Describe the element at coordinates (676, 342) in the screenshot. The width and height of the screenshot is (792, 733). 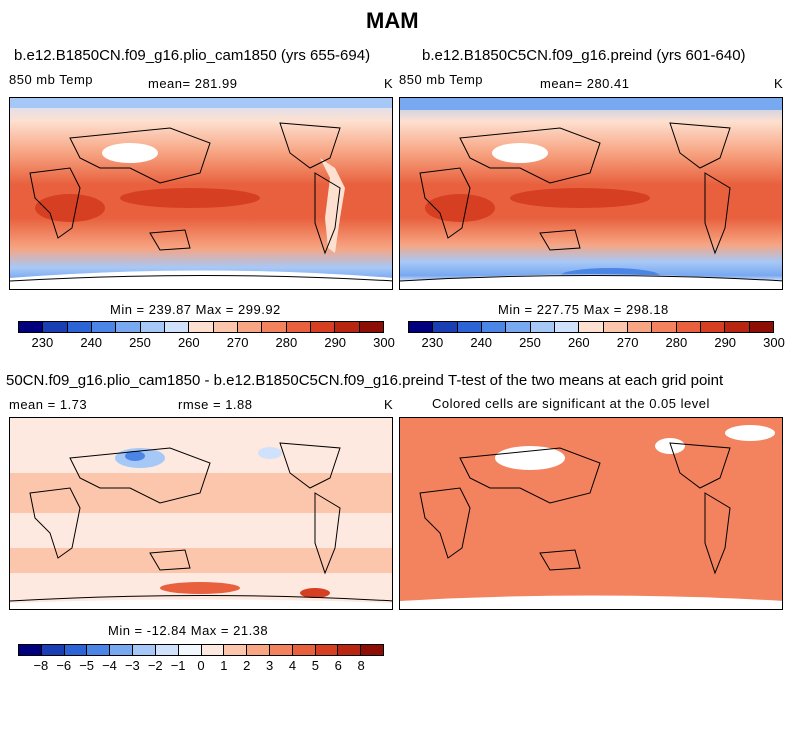
I see `panel2-colorbar-tick-label: 280` at that location.